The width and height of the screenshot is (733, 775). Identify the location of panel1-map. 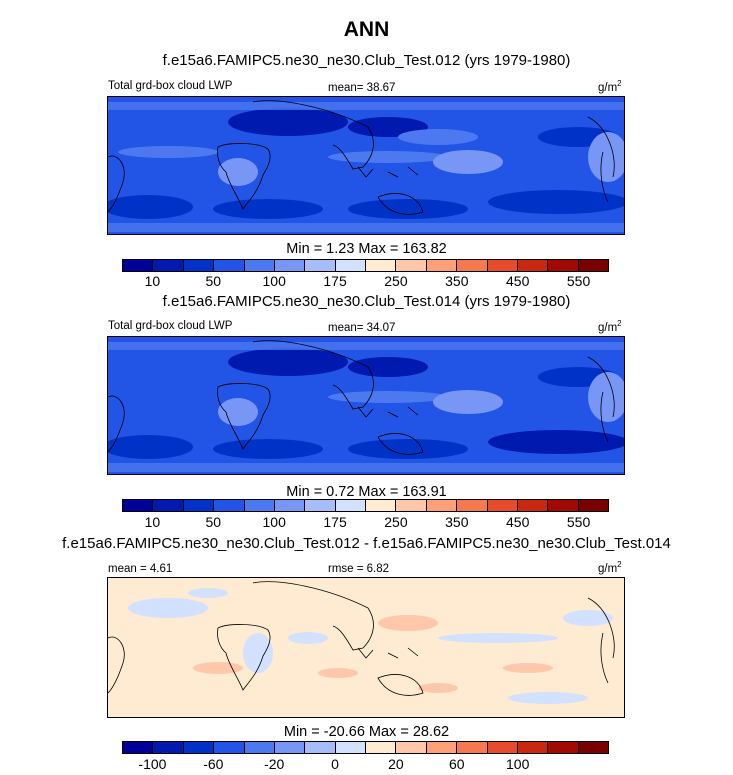
(366, 165).